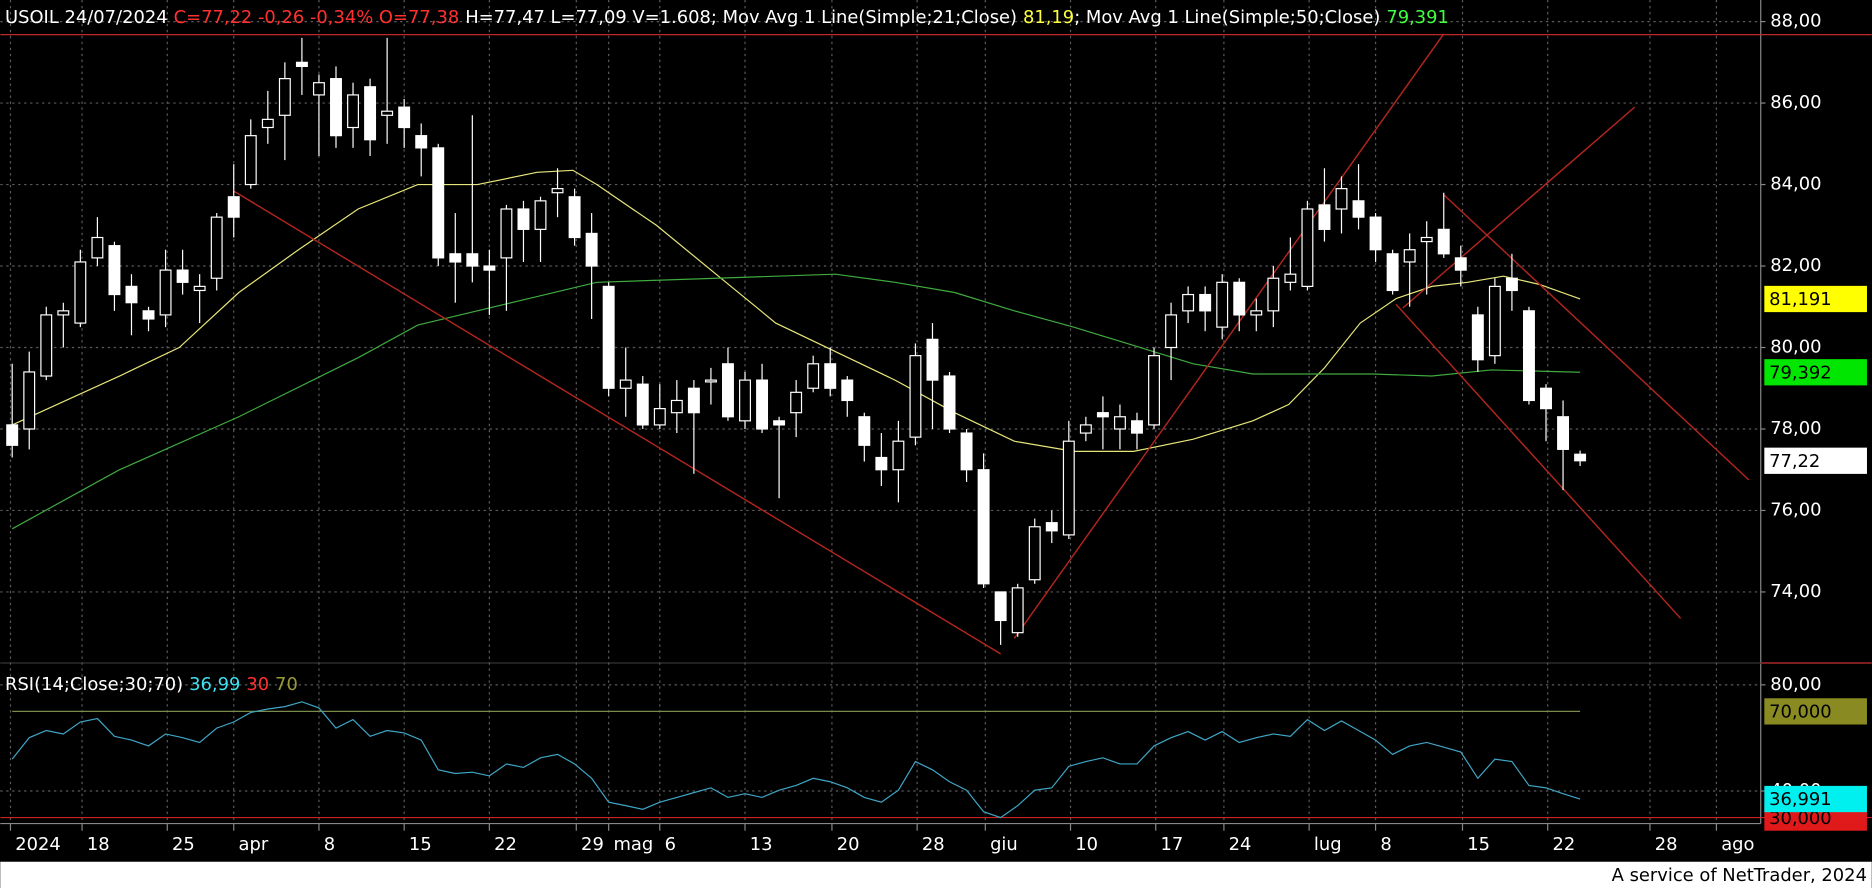 The height and width of the screenshot is (888, 1872). What do you see at coordinates (317, 17) in the screenshot?
I see `header-part: C=77,22 -0,26 -0,34% O=77,38` at bounding box center [317, 17].